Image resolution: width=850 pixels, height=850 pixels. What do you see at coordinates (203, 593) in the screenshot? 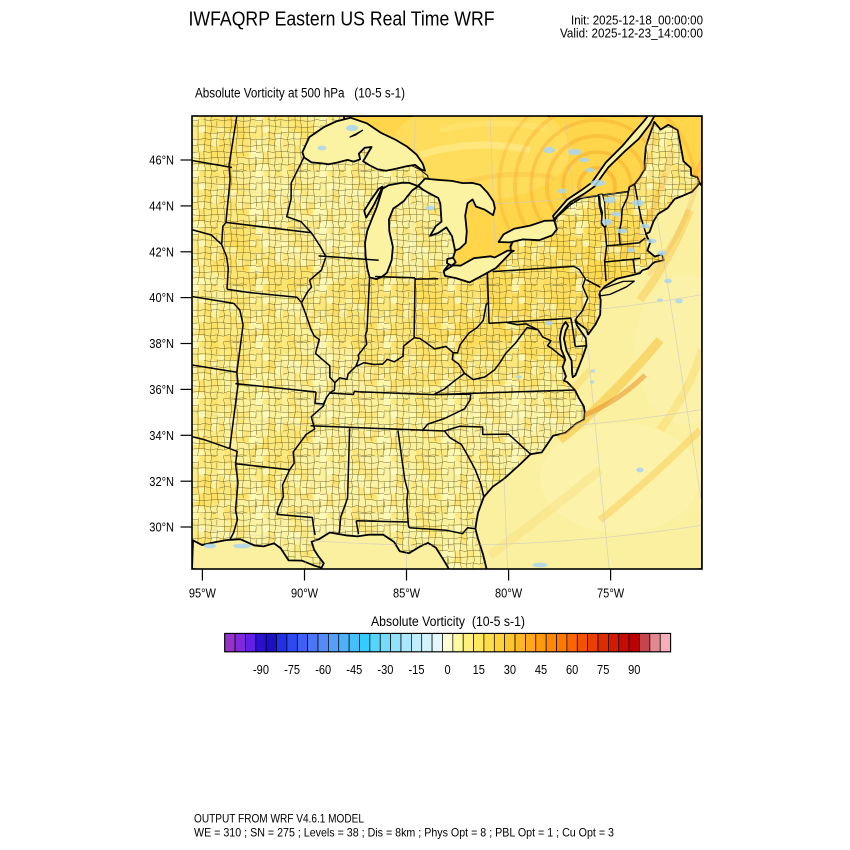
I see `svg-text: 95°W` at bounding box center [203, 593].